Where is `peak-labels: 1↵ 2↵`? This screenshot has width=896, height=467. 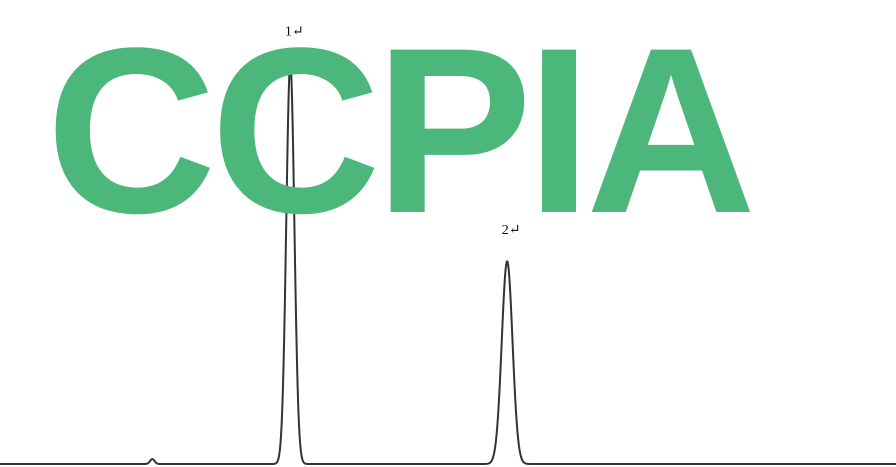
peak-labels: 1↵ 2↵ is located at coordinates (403, 131).